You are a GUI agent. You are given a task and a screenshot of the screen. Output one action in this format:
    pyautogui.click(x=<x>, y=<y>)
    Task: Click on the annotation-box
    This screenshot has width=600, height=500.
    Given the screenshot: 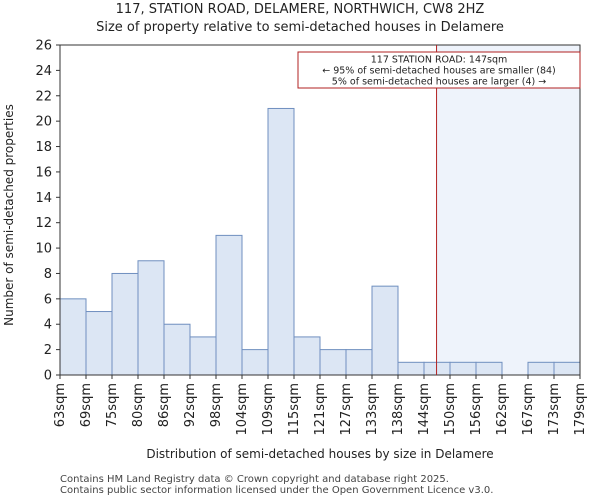 What is the action you would take?
    pyautogui.click(x=439, y=70)
    